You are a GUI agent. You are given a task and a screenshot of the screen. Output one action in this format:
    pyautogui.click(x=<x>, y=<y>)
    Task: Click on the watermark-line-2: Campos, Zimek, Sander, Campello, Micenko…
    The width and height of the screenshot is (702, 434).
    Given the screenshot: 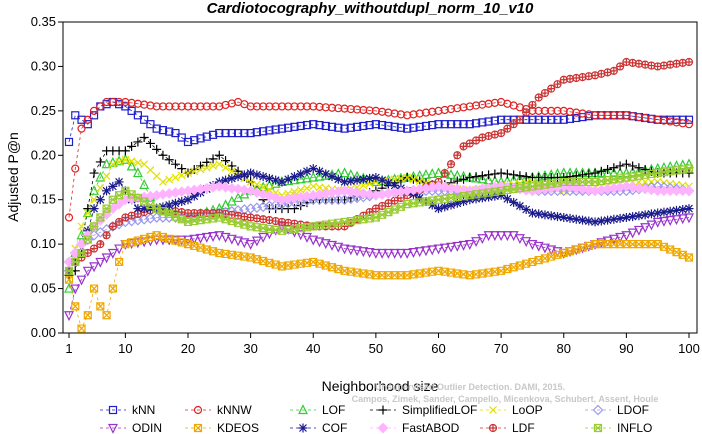 What is the action you would take?
    pyautogui.click(x=505, y=399)
    